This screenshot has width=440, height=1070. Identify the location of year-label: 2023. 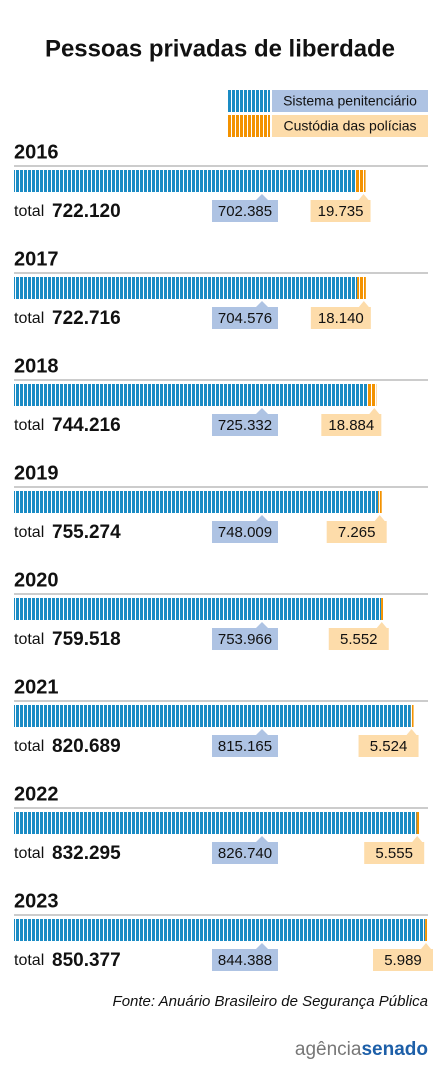
(36, 901).